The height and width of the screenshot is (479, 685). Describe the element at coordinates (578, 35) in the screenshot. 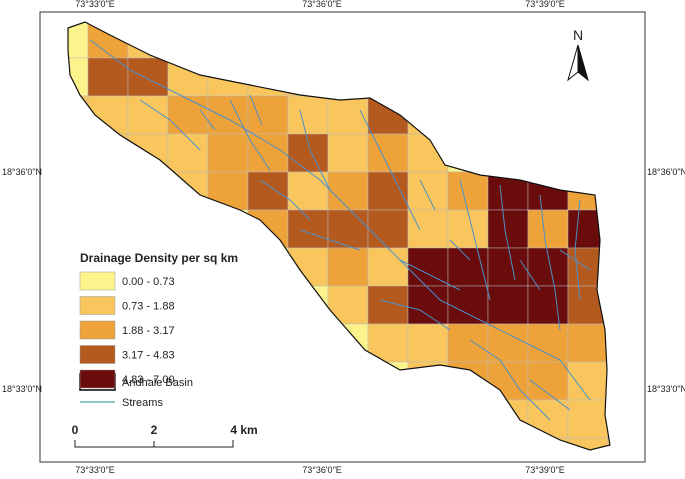

I see `north-label: N` at that location.